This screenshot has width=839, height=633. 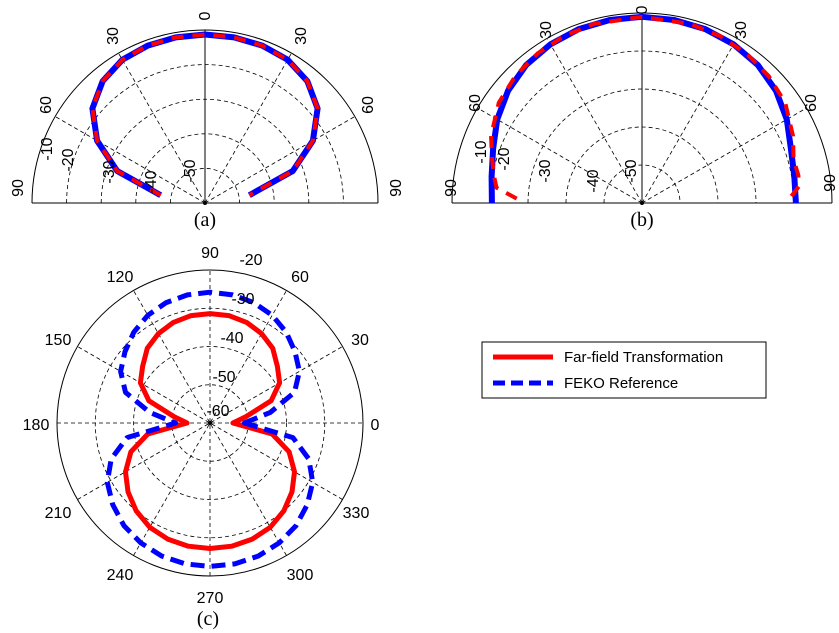 What do you see at coordinates (830, 183) in the screenshot?
I see `b-angle-tick-90-right: 90` at bounding box center [830, 183].